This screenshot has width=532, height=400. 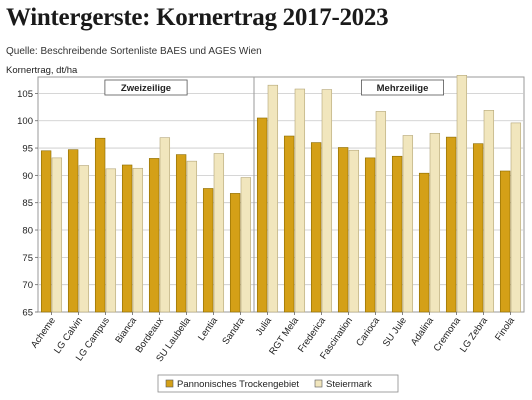 What do you see at coordinates (126, 330) in the screenshot?
I see `x-tick-label: Bianca` at bounding box center [126, 330].